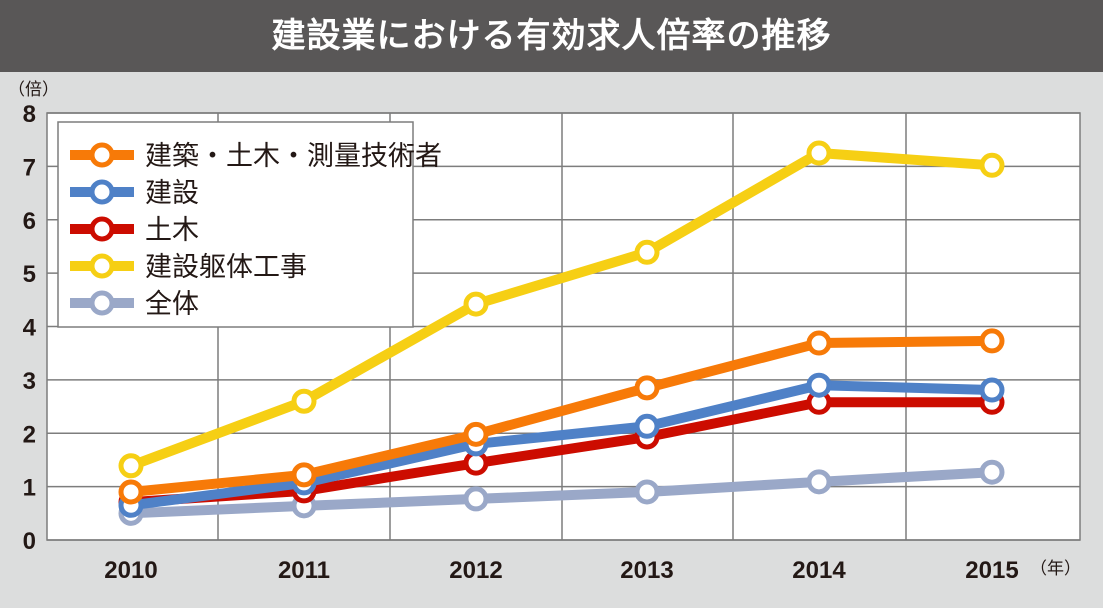 This screenshot has height=608, width=1103. What do you see at coordinates (29, 434) in the screenshot?
I see `y-tick-label: 2` at bounding box center [29, 434].